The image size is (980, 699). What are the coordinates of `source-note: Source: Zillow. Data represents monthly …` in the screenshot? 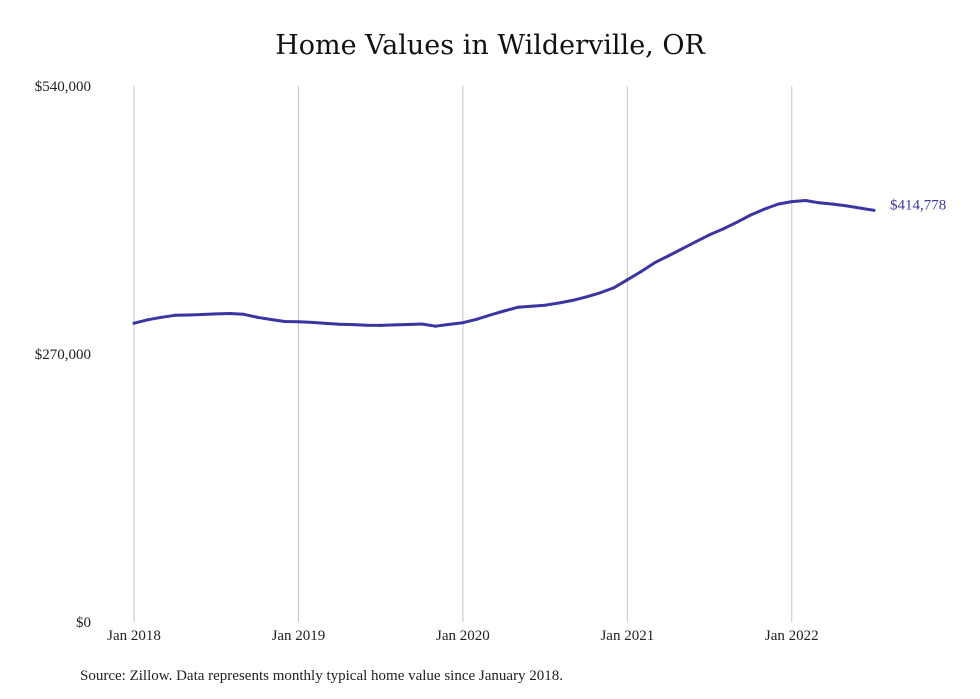 It's located at (322, 676).